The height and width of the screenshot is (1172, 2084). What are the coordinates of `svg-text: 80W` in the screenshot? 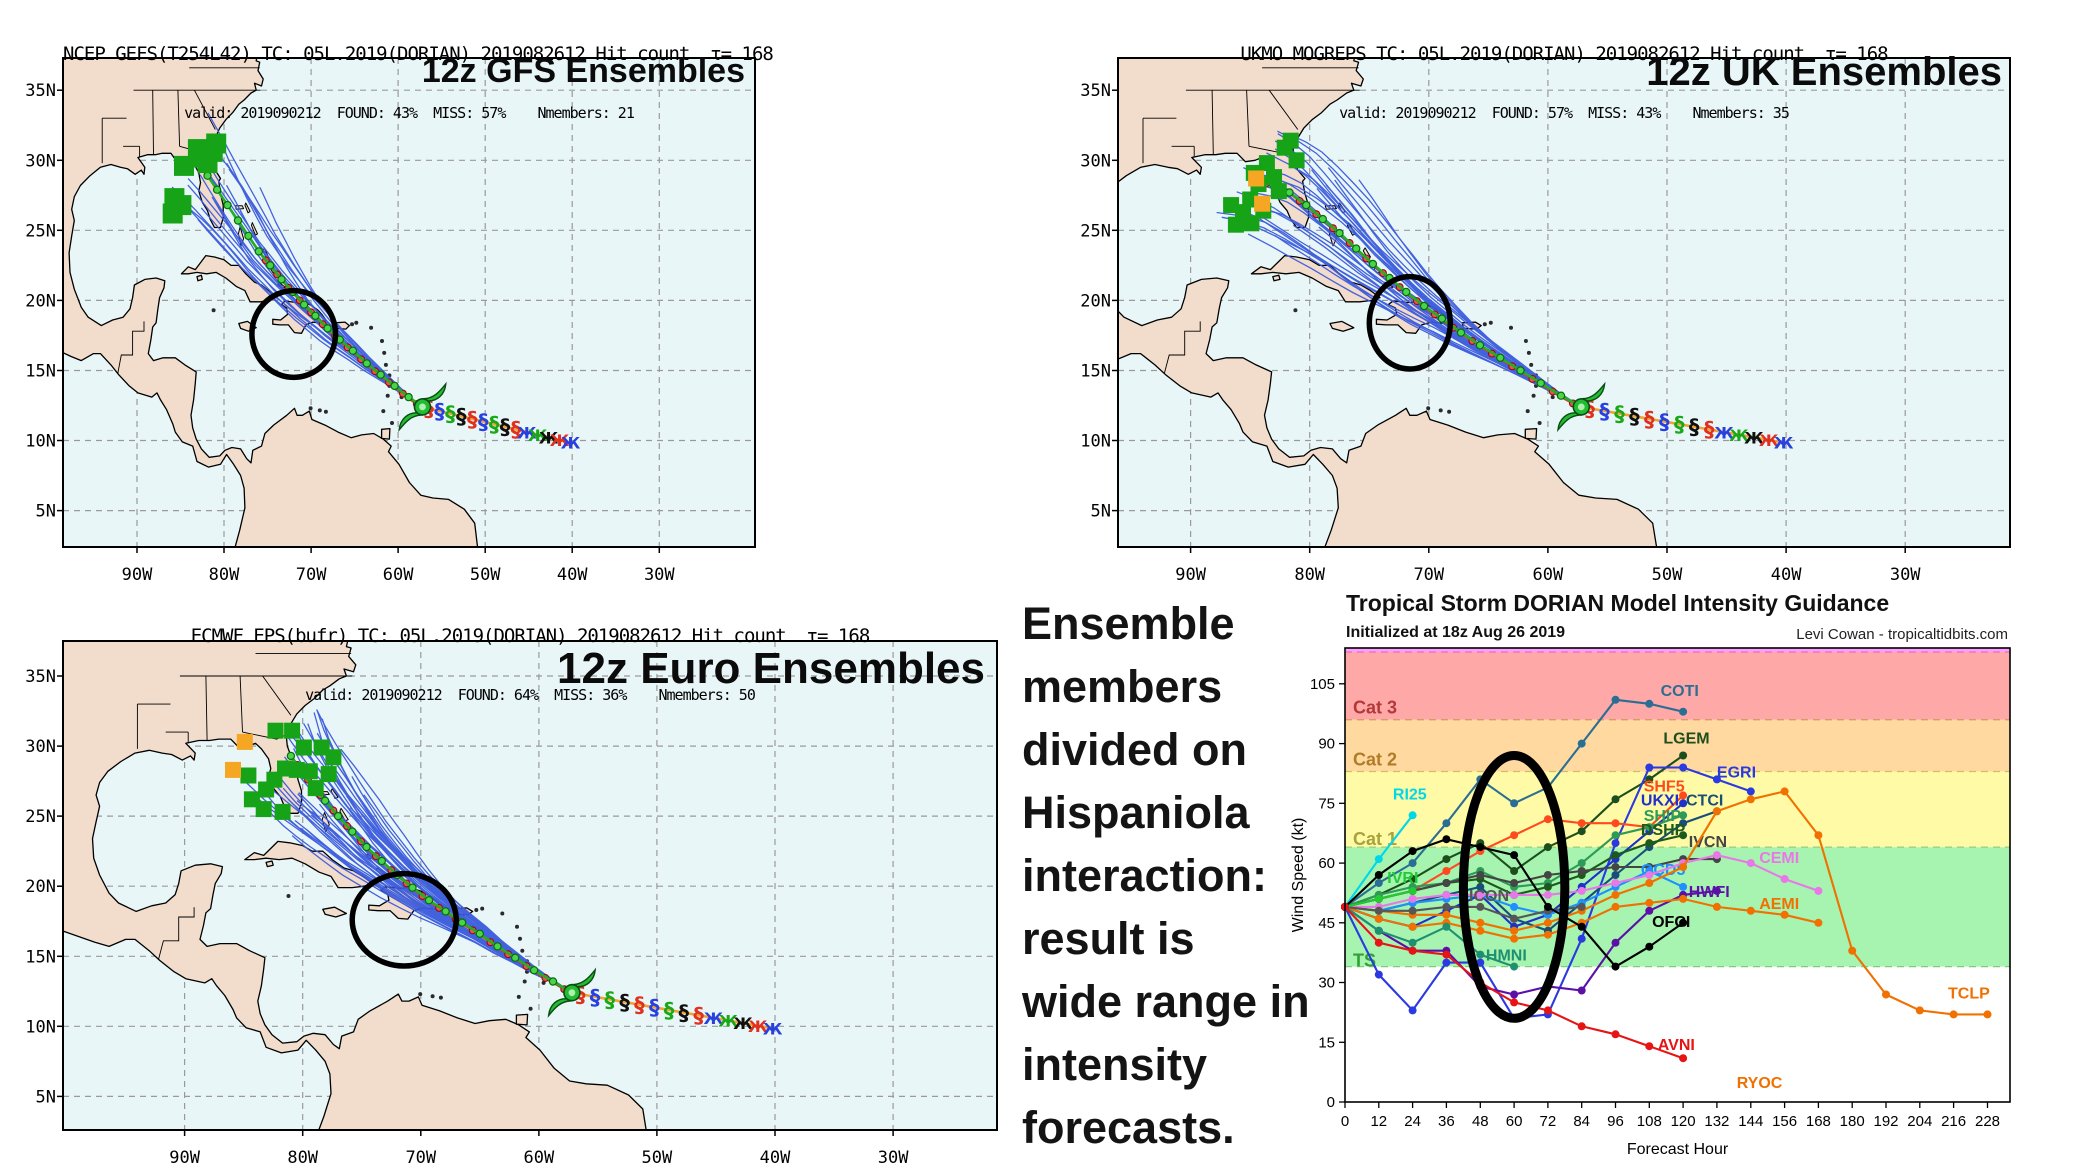 It's located at (302, 1158).